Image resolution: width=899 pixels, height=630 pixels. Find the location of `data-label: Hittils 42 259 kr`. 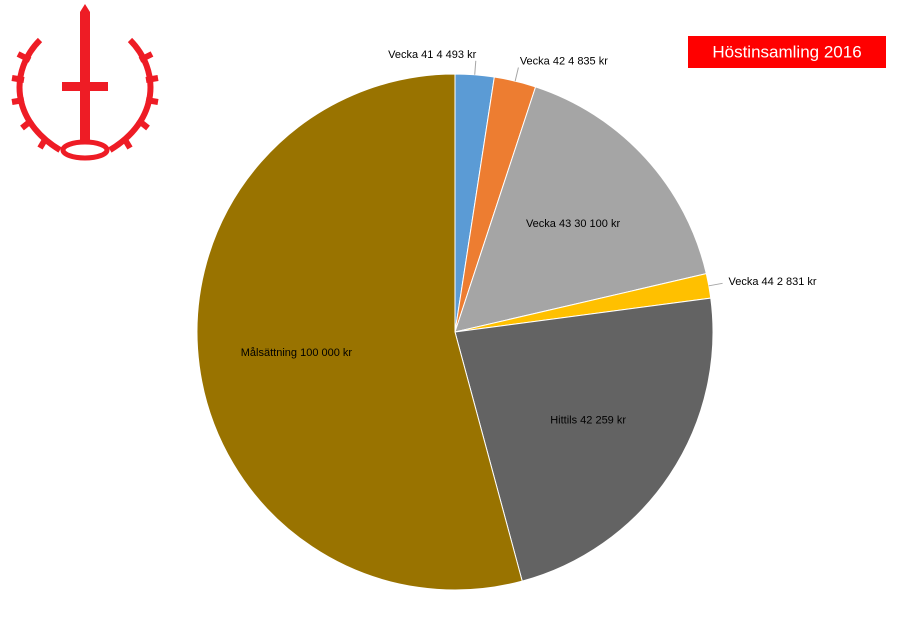

data-label: Hittils 42 259 kr is located at coordinates (588, 421).